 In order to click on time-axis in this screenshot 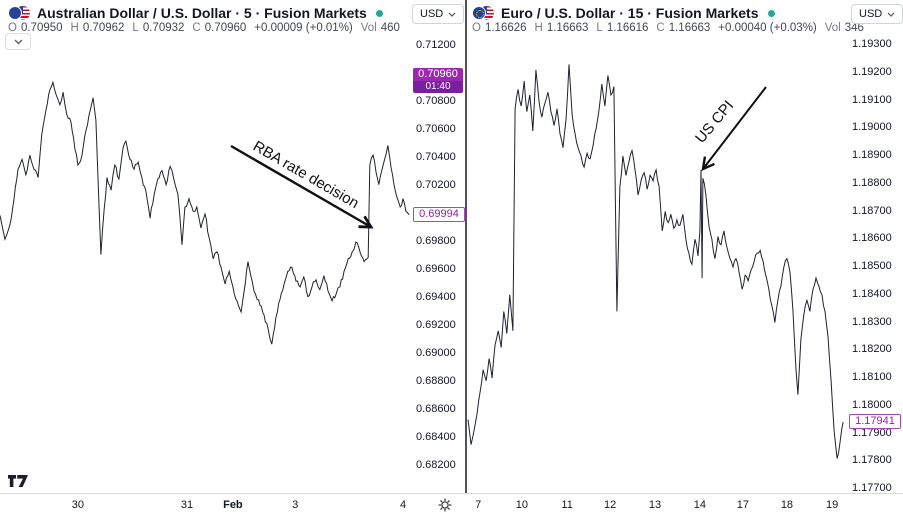, I will do `click(451, 505)`.